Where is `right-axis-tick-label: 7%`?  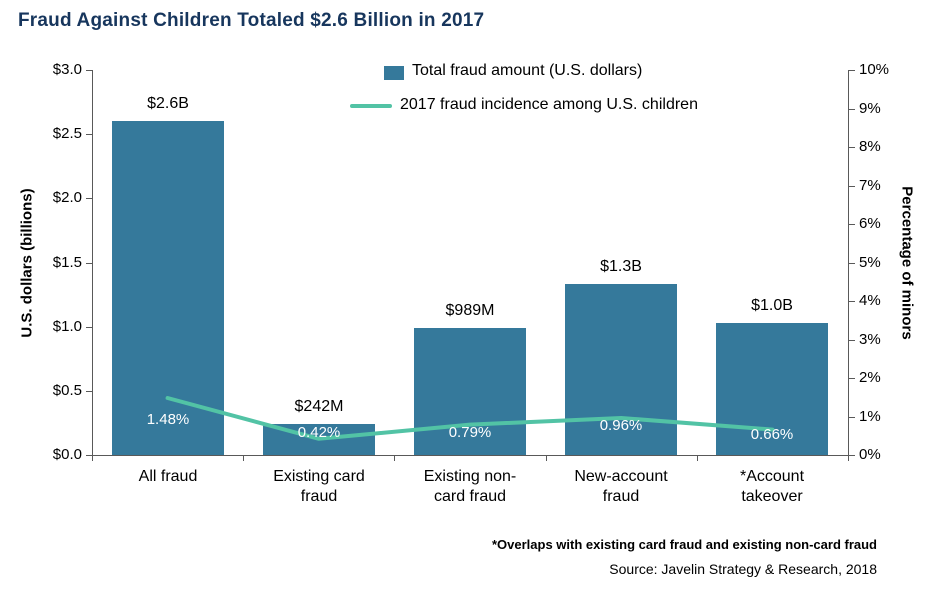
right-axis-tick-label: 7% is located at coordinates (870, 185).